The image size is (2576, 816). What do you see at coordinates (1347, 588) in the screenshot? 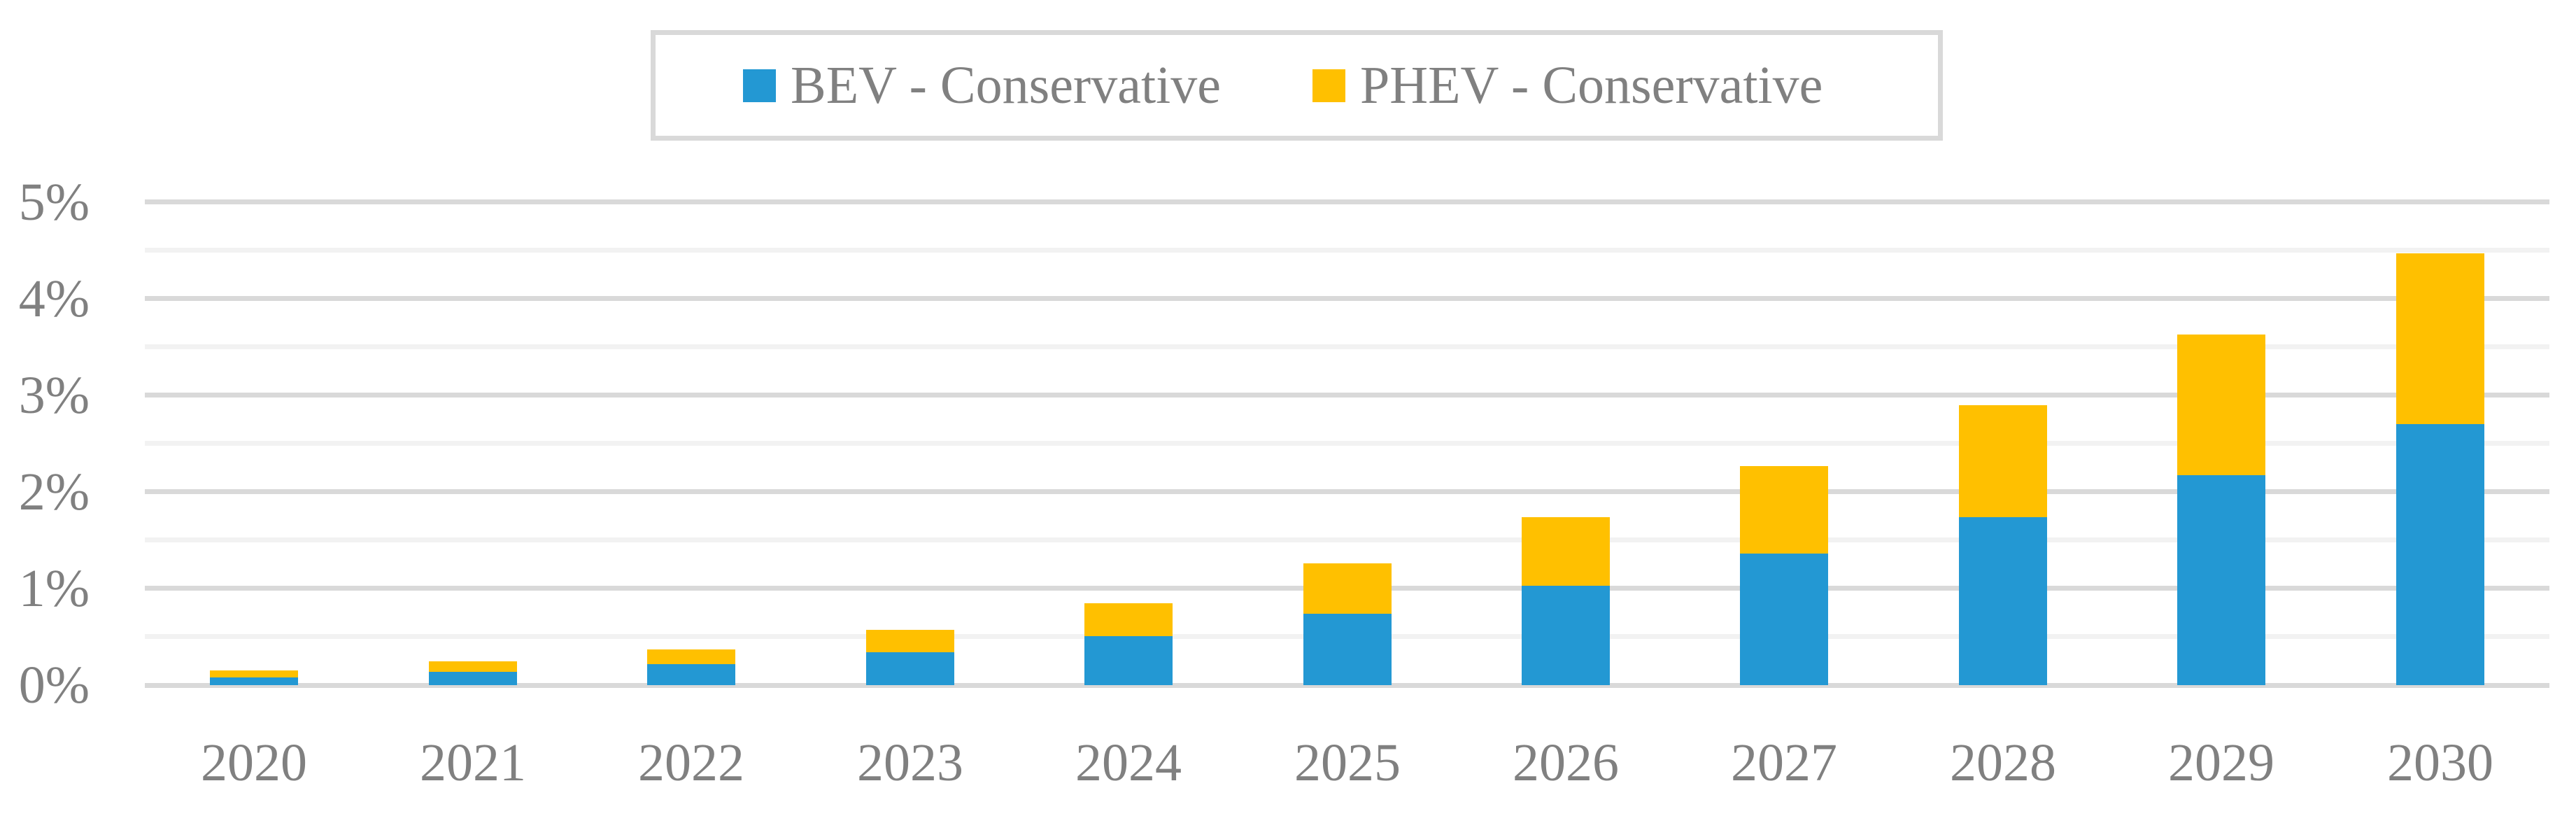
I see `bar-phev-2025` at bounding box center [1347, 588].